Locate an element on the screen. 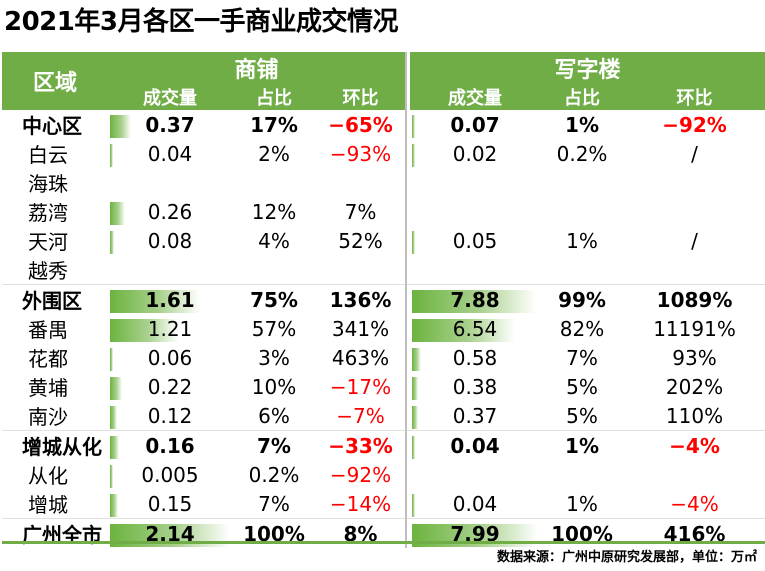  shop-volume-label: 0.16 is located at coordinates (170, 445).